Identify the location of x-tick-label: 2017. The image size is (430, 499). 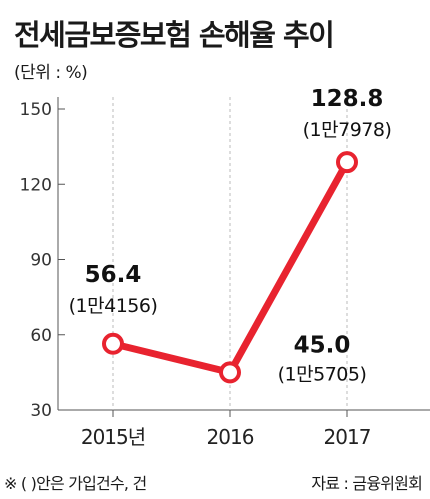
(347, 437).